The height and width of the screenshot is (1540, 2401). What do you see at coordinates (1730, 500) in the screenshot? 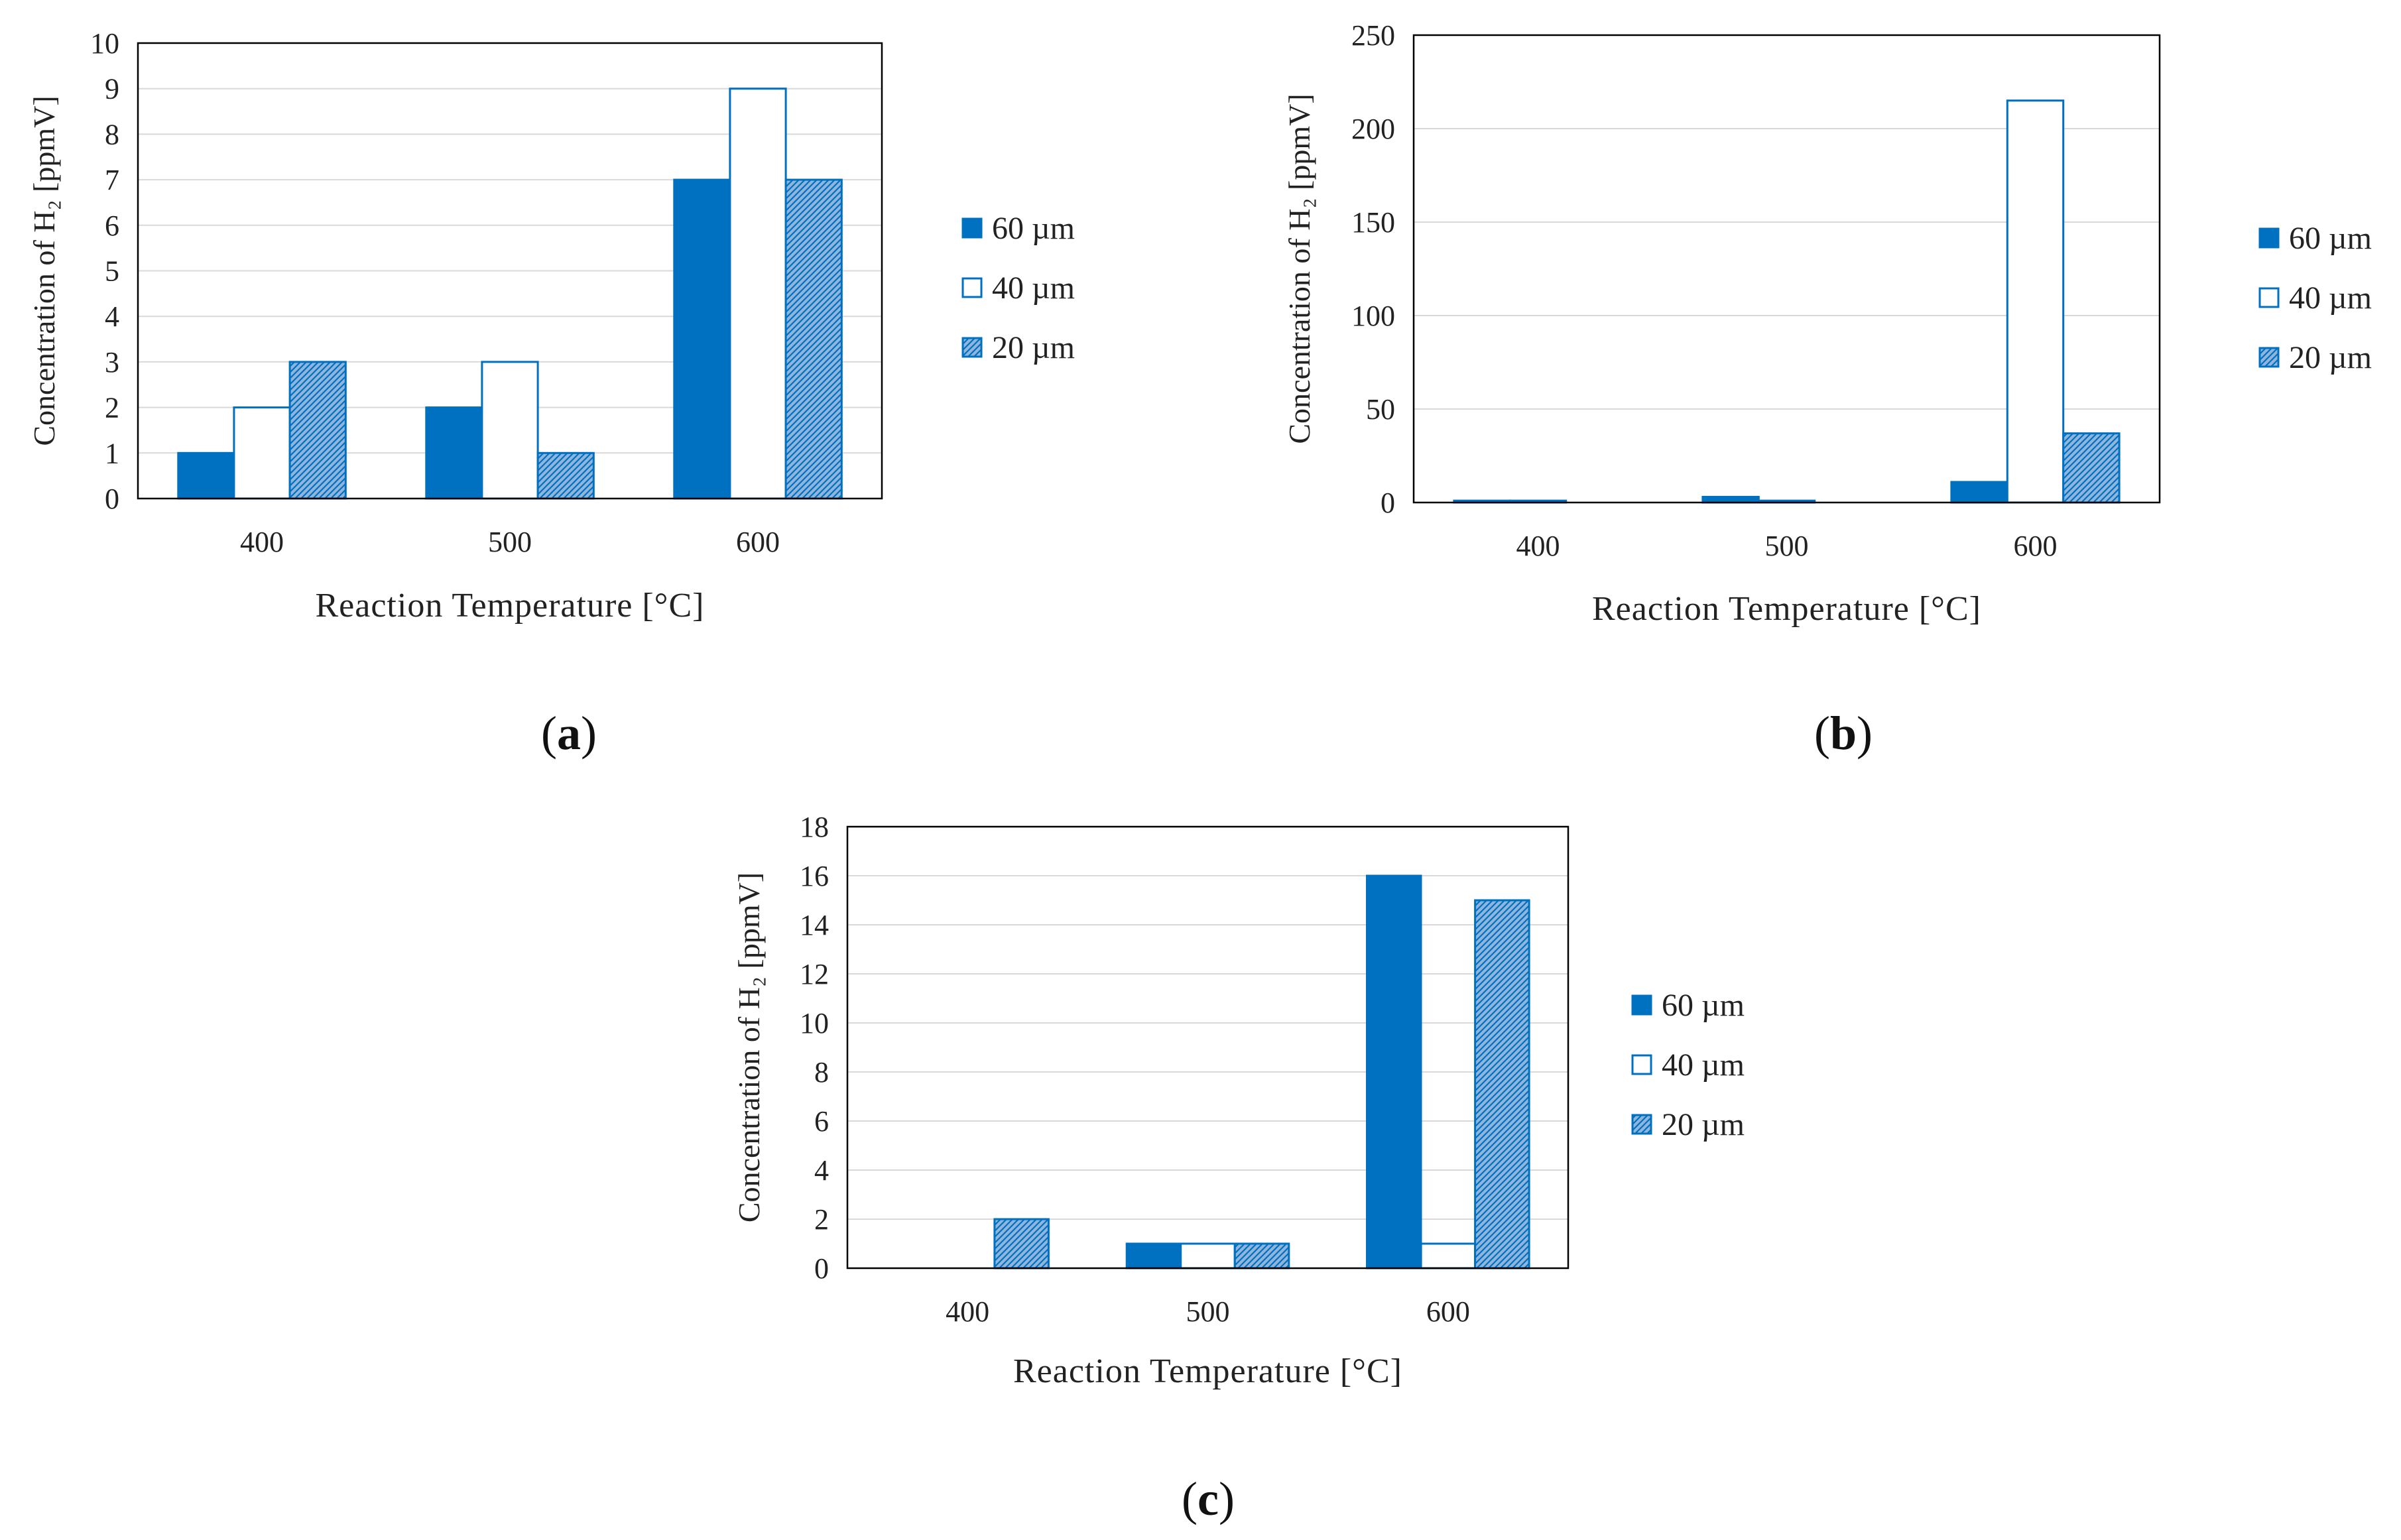
I see `bar-b-s0-c1` at bounding box center [1730, 500].